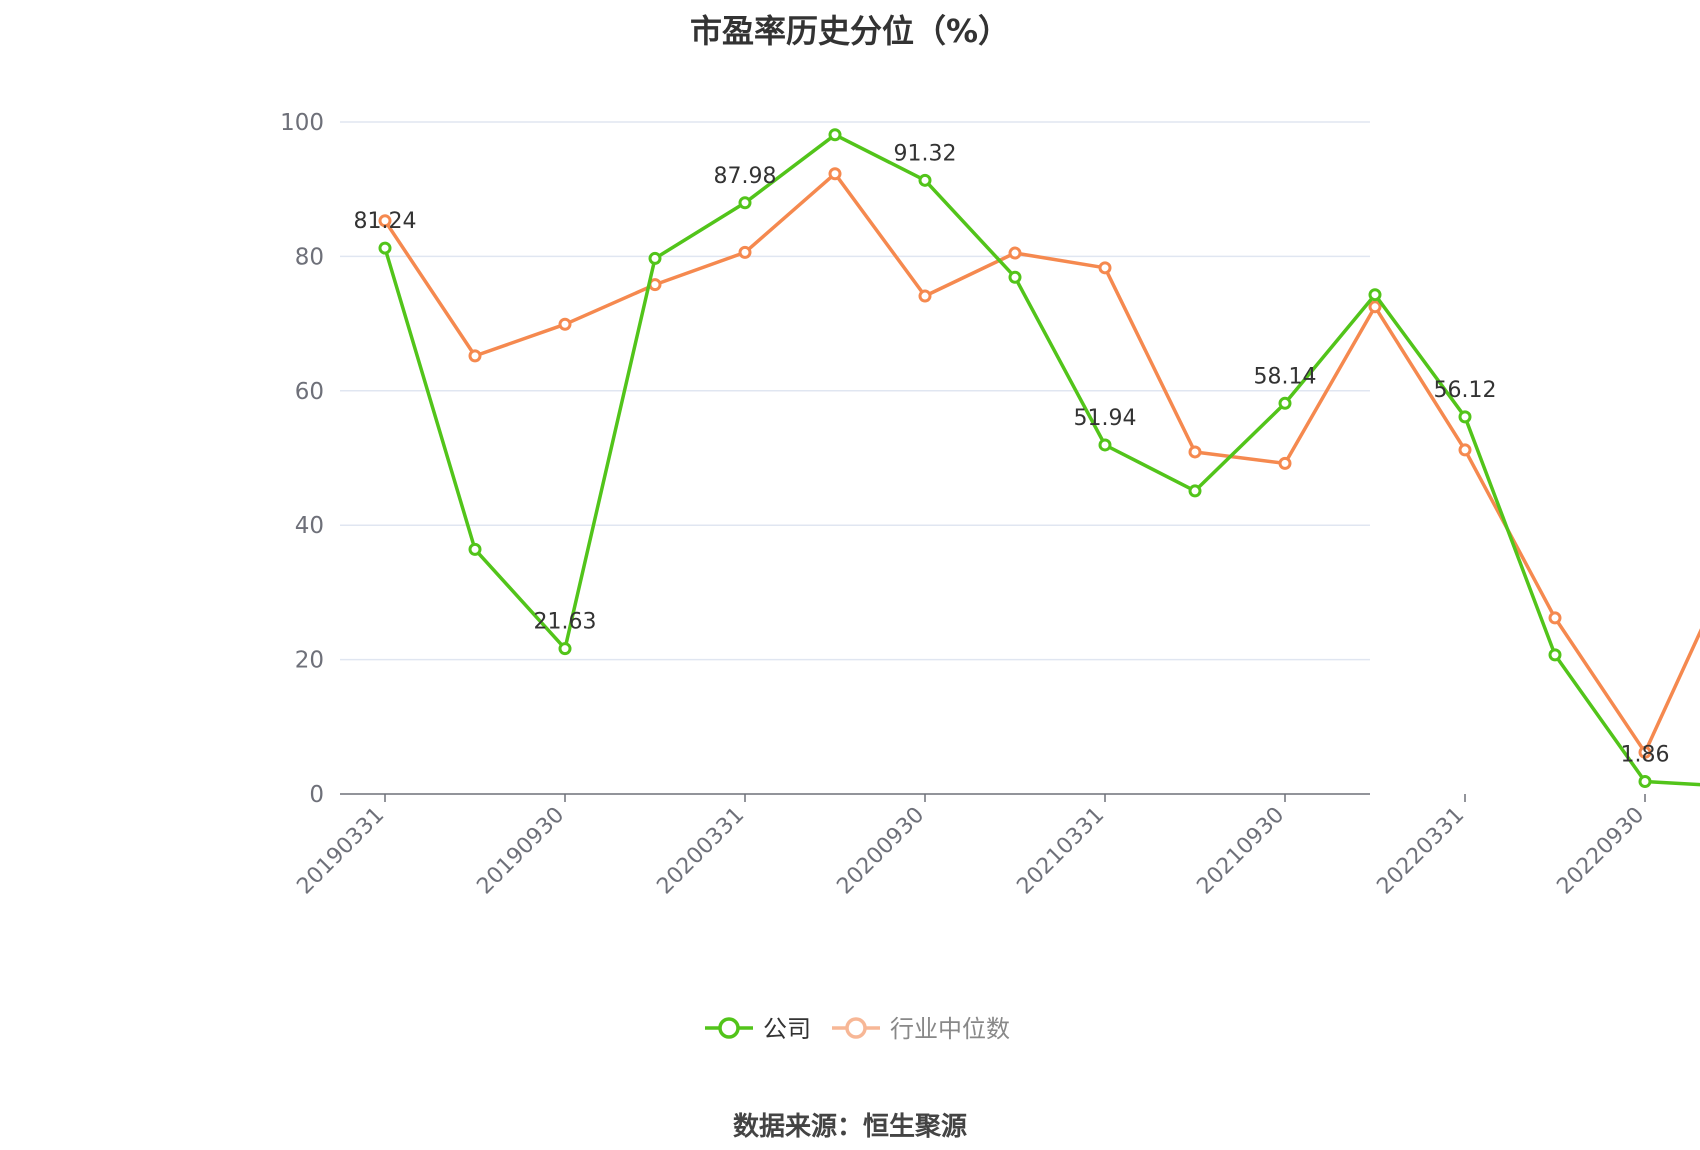 The height and width of the screenshot is (1150, 1700). I want to click on x-tick-label-20220331: 20220331, so click(1420, 851).